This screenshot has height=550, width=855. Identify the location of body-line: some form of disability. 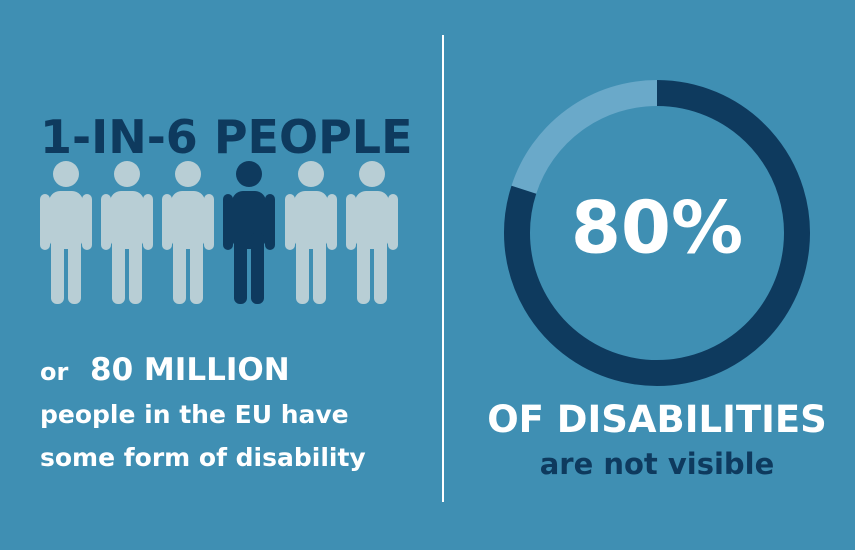
(203, 457).